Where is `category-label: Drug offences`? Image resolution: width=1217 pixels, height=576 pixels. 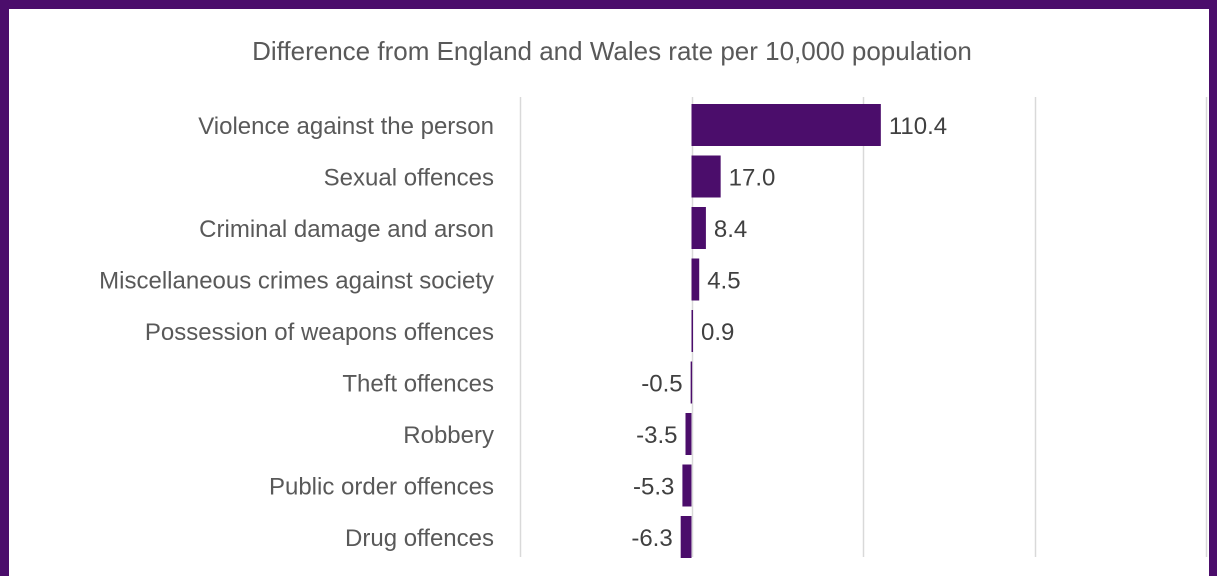
category-label: Drug offences is located at coordinates (419, 538).